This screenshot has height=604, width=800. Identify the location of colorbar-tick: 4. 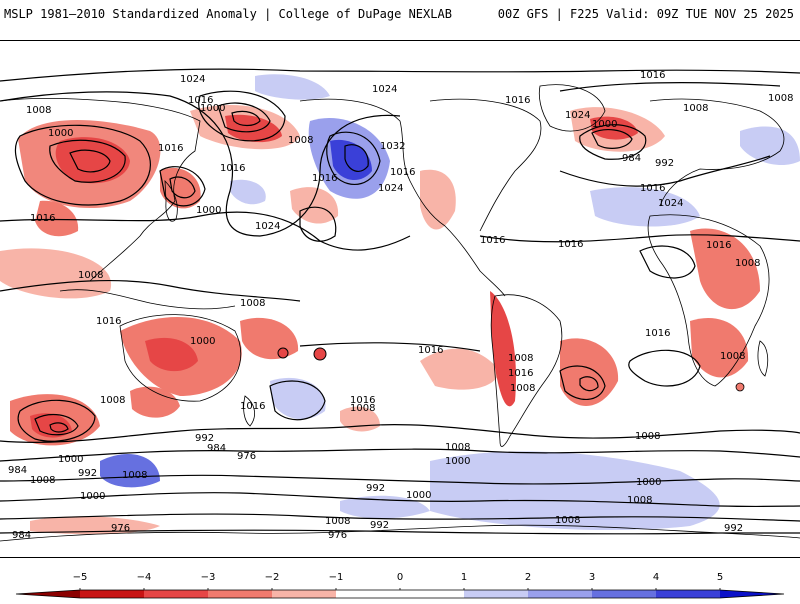
(656, 577).